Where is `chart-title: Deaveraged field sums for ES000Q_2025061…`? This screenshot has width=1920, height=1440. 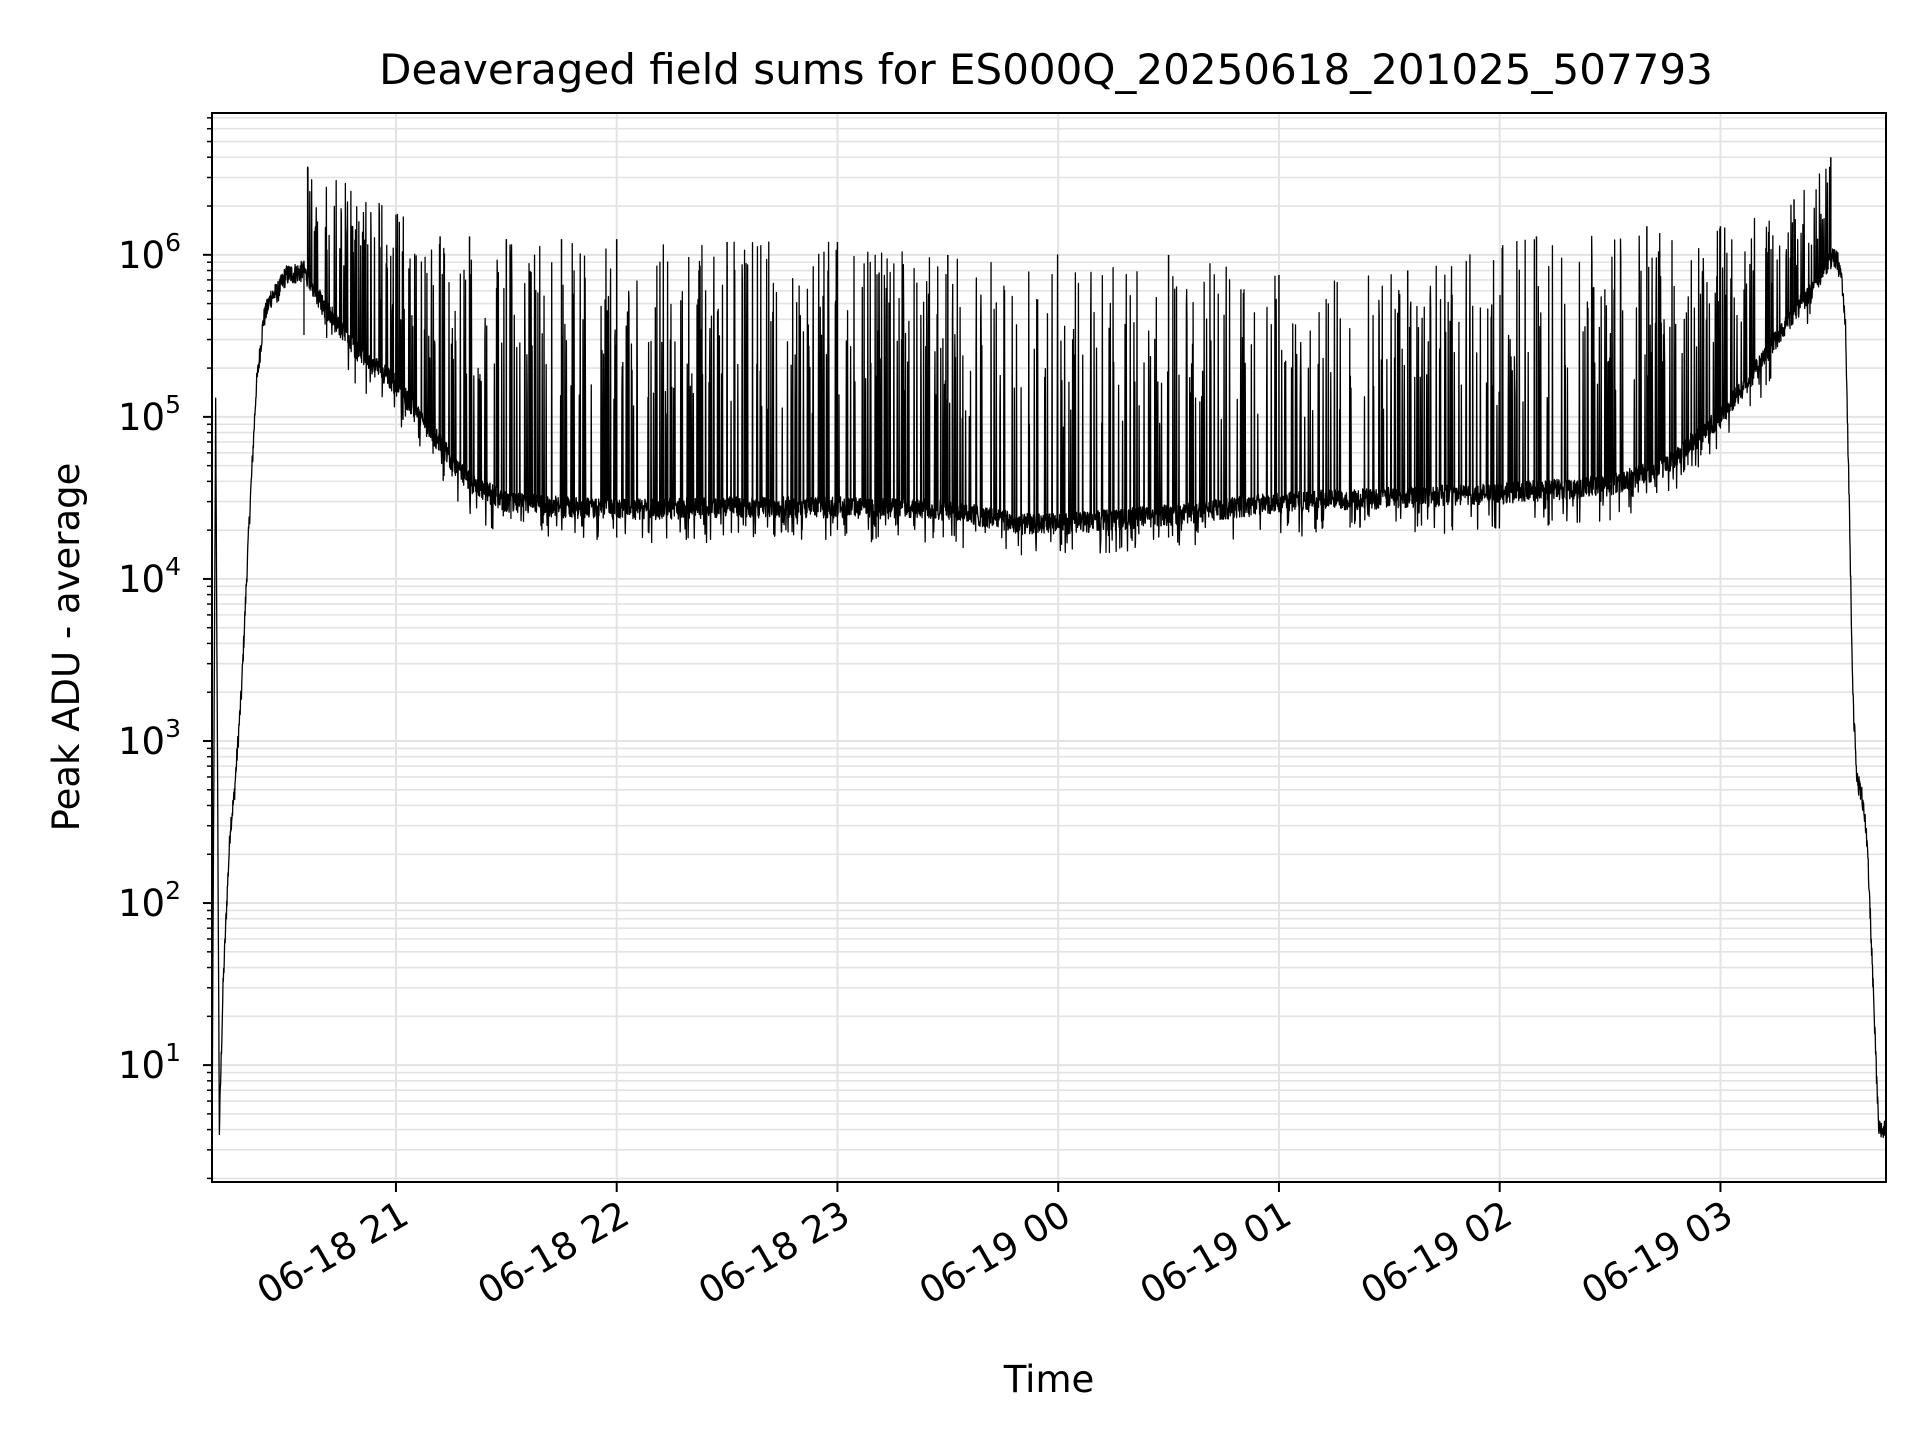 chart-title: Deaveraged field sums for ES000Q_2025061… is located at coordinates (1046, 69).